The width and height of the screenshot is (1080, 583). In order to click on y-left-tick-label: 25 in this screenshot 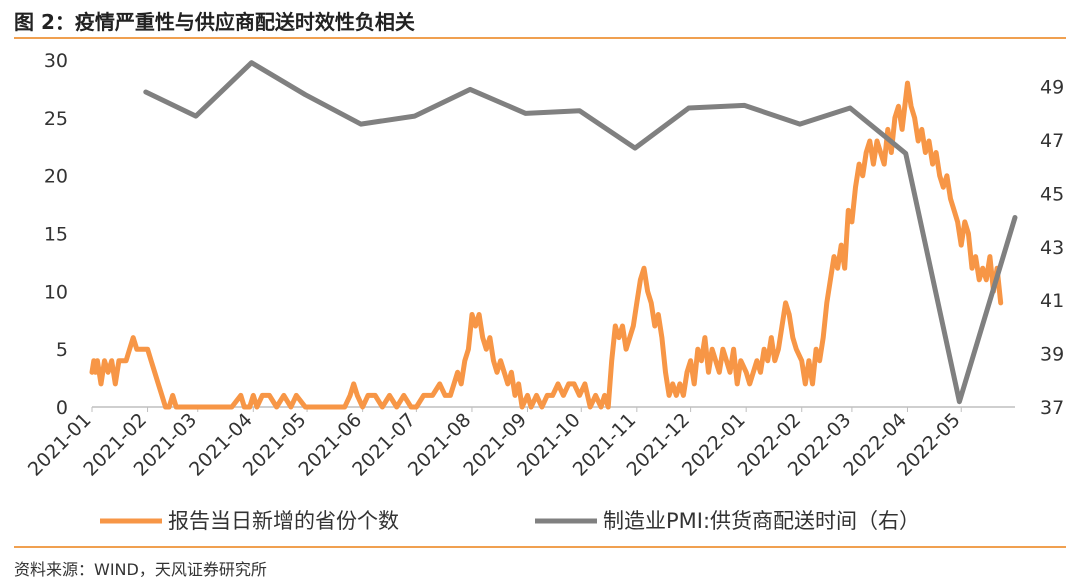, I will do `click(56, 119)`.